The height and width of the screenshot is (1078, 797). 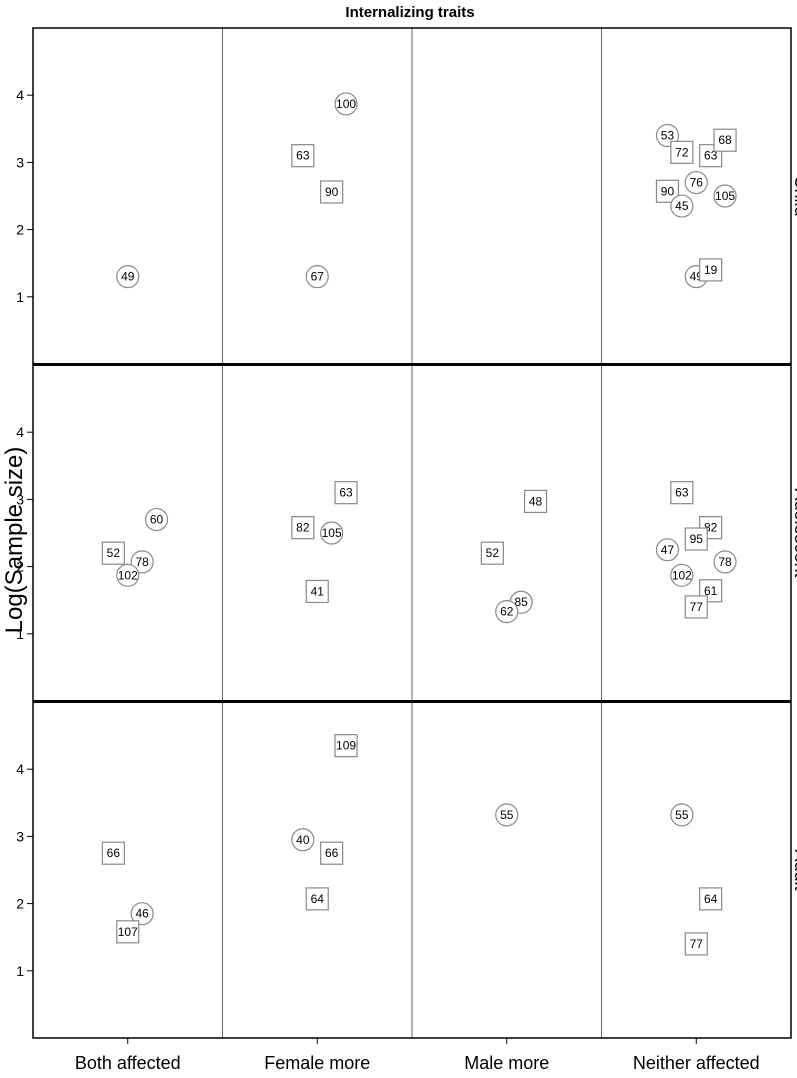 What do you see at coordinates (696, 1063) in the screenshot?
I see `x-category-label-neither-affected: Neither affected` at bounding box center [696, 1063].